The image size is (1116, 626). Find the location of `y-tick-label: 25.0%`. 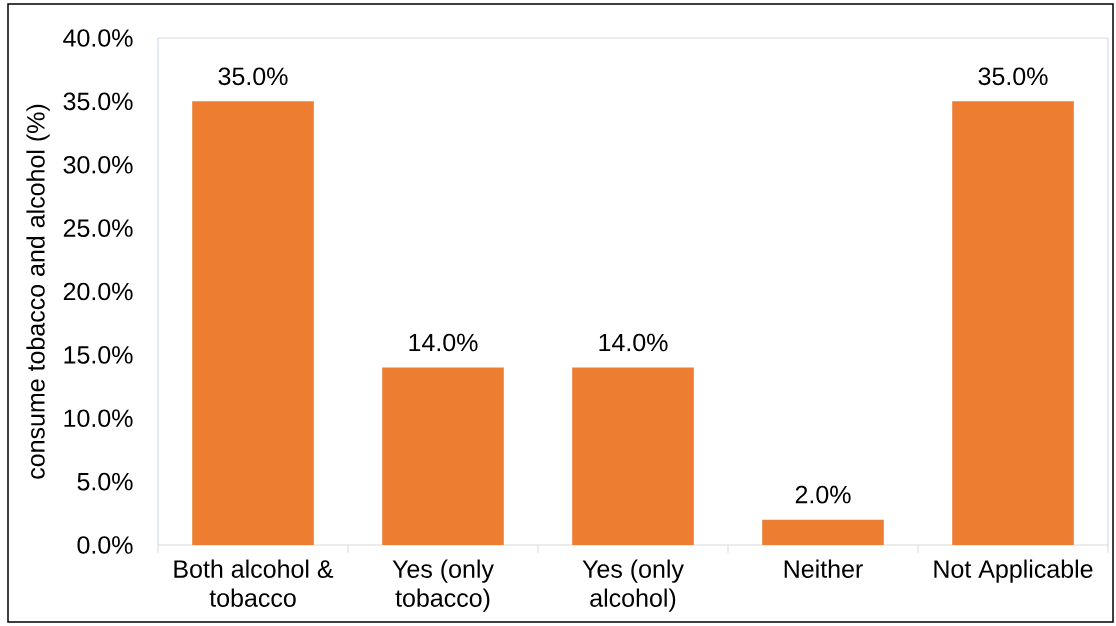

y-tick-label: 25.0% is located at coordinates (98, 228).